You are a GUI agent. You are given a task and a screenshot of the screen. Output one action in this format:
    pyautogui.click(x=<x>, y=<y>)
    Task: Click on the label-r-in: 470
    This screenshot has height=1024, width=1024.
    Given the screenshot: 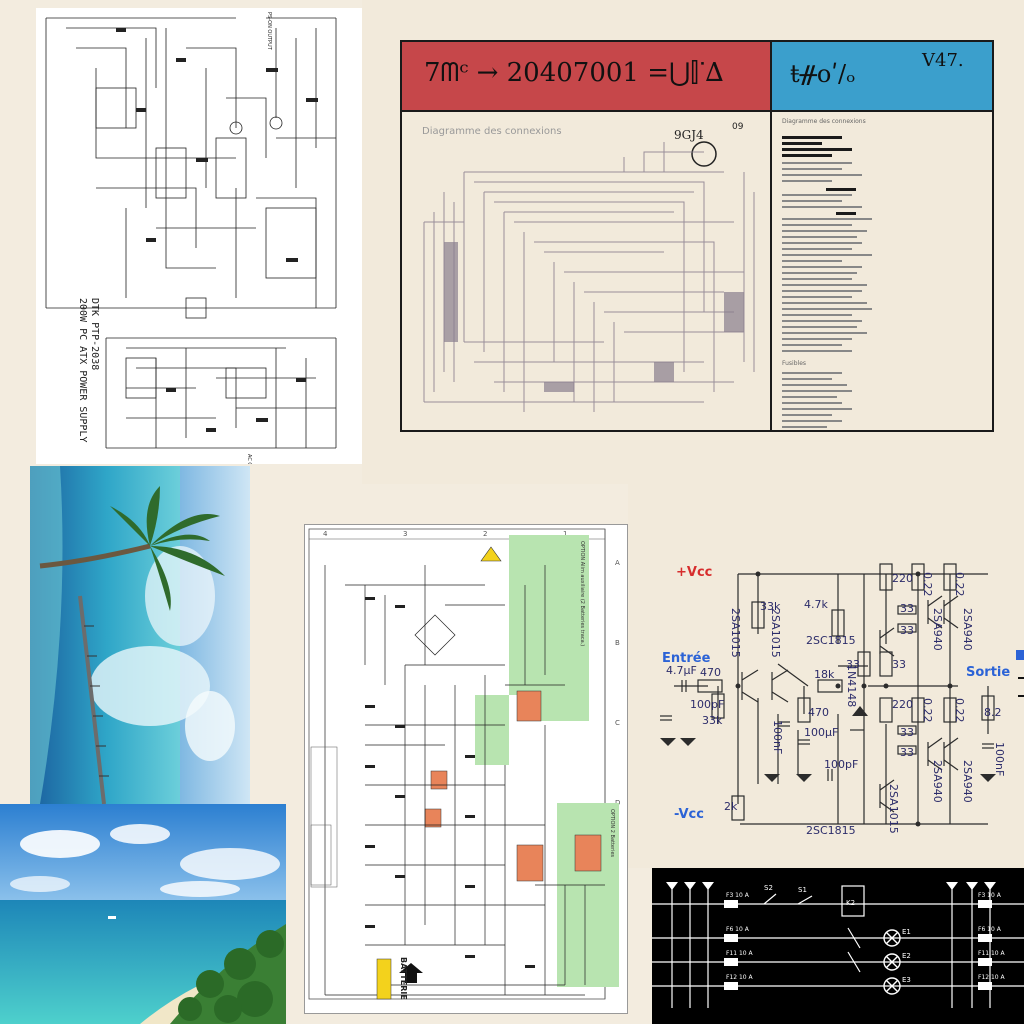 What is the action you would take?
    pyautogui.click(x=710, y=672)
    